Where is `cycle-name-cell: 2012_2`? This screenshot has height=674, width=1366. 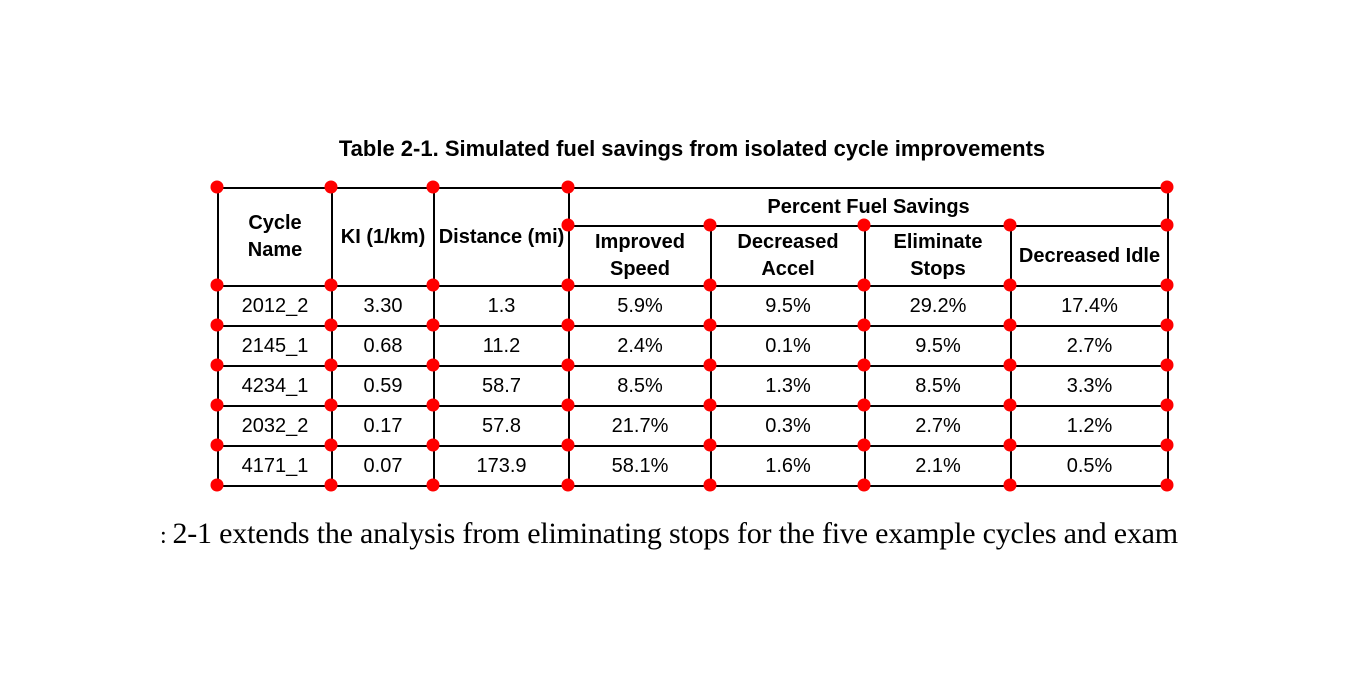 cycle-name-cell: 2012_2 is located at coordinates (275, 306).